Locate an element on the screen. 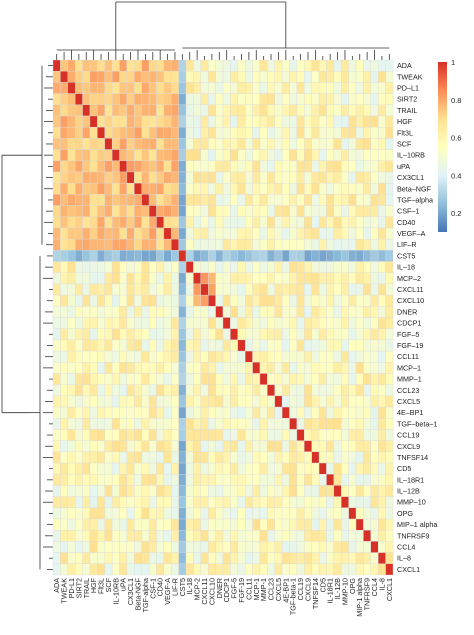  column-label-ada: ADA is located at coordinates (56, 585).